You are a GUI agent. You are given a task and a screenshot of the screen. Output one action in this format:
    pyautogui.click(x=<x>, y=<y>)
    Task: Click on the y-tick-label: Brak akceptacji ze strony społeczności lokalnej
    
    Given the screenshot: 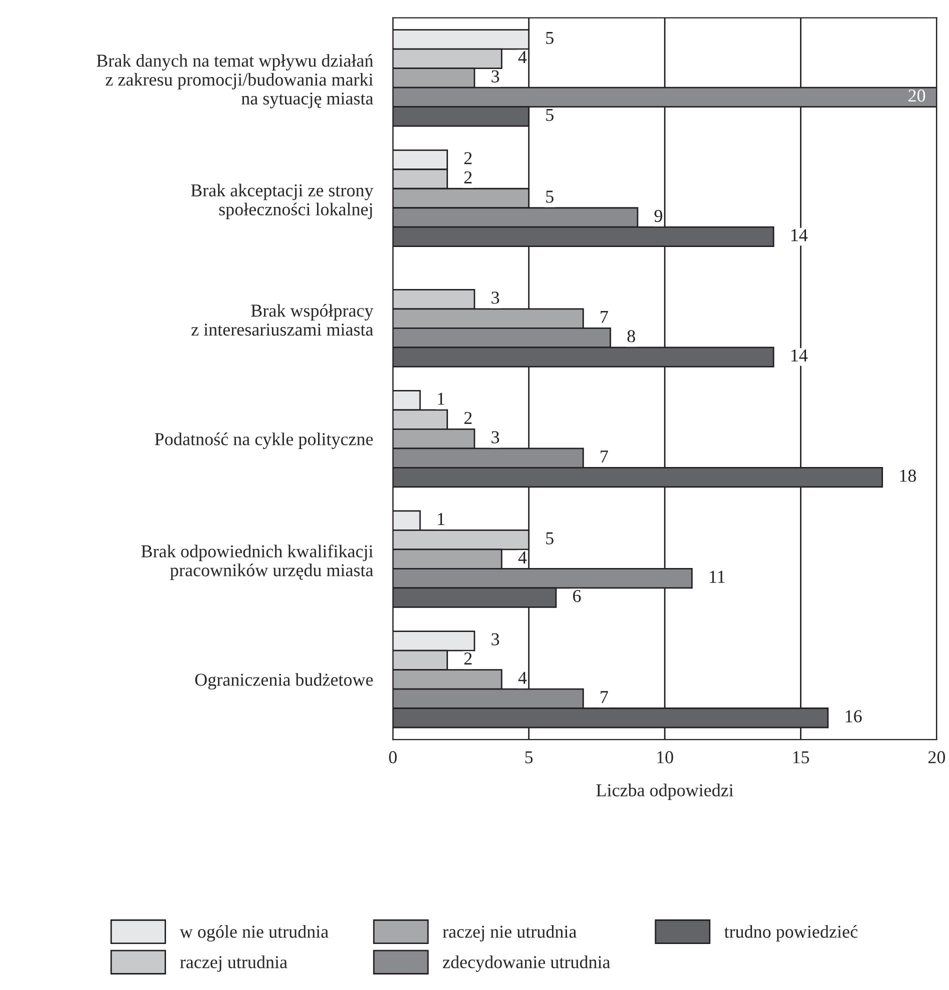 What is the action you would take?
    pyautogui.click(x=282, y=202)
    